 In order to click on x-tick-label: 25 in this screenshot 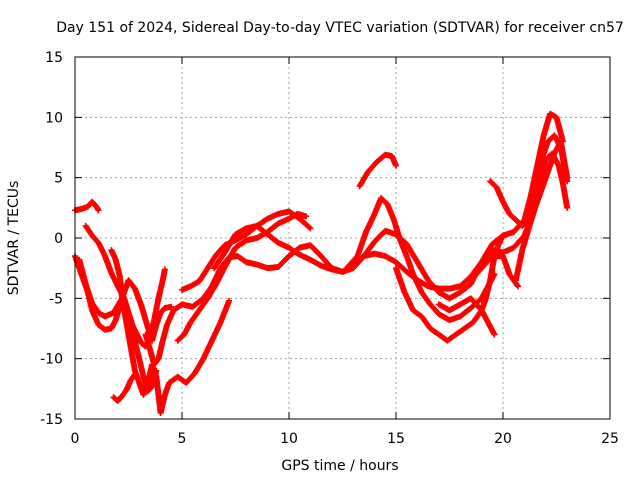, I will do `click(610, 439)`.